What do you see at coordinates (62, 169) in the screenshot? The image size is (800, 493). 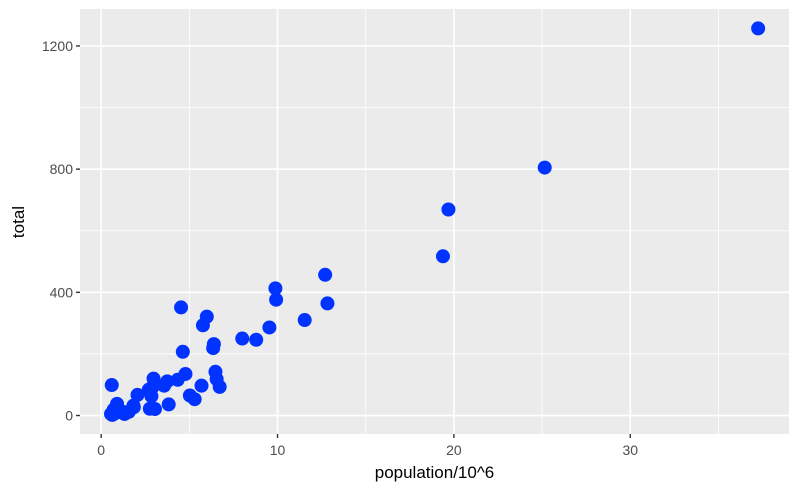 I see `y-tick-label: 800` at bounding box center [62, 169].